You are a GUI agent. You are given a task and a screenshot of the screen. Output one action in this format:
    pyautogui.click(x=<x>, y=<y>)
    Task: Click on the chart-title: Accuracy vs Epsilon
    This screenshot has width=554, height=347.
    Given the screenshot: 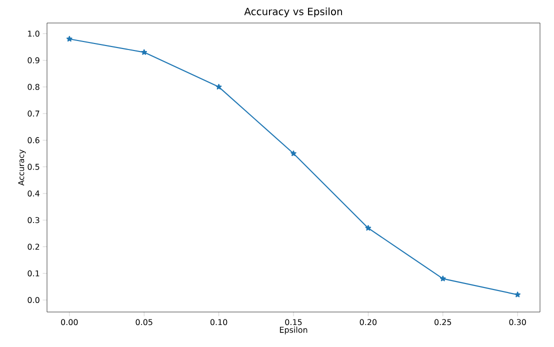 What is the action you would take?
    pyautogui.click(x=293, y=13)
    